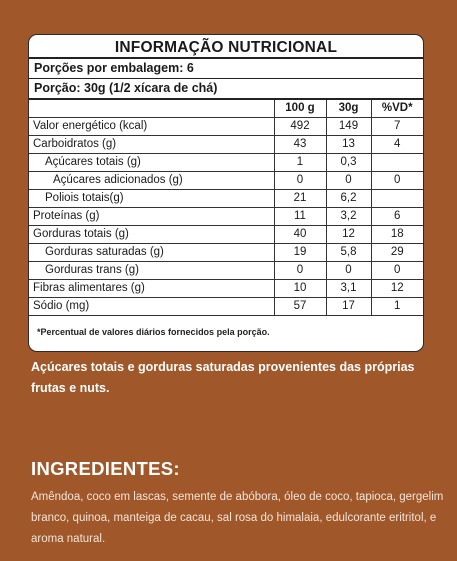  I want to click on nutrition-row: Gorduras trans (g) 0 0 0, so click(226, 270).